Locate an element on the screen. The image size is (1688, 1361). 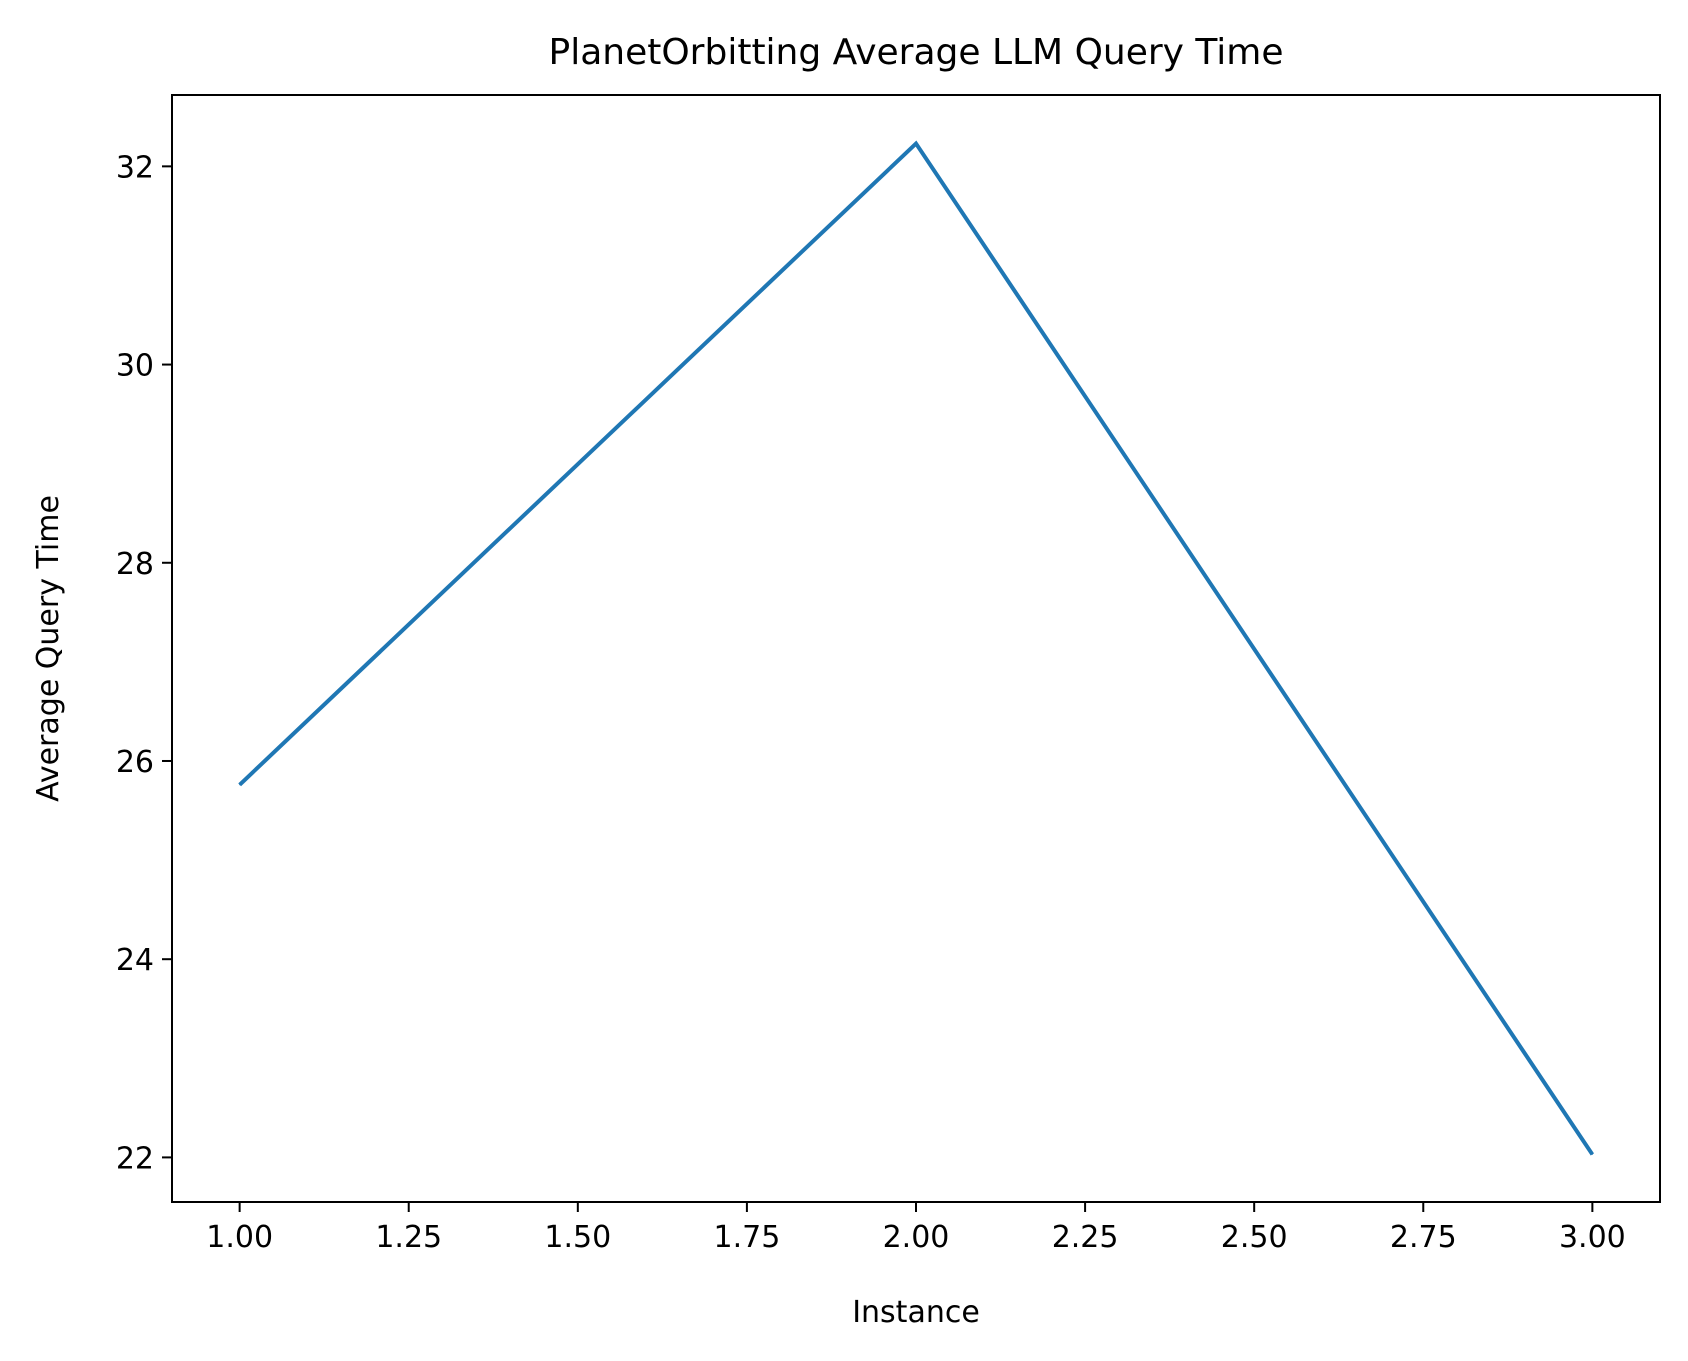
x-tick-label: 2.75 is located at coordinates (1423, 1237).